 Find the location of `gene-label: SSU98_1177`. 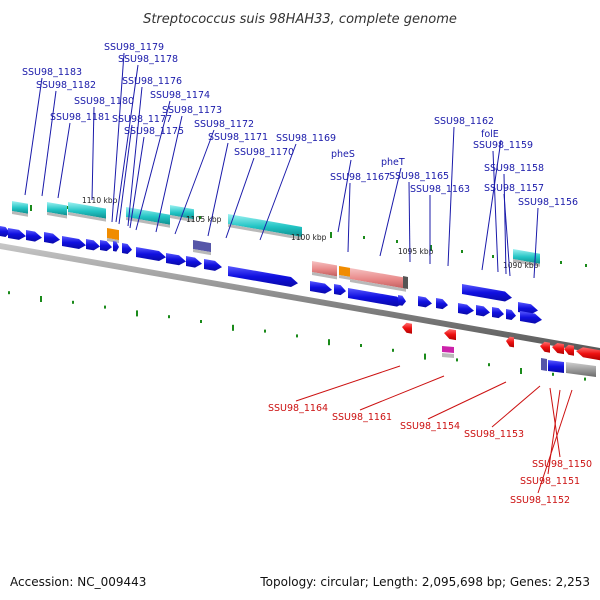

gene-label: SSU98_1177 is located at coordinates (142, 119).